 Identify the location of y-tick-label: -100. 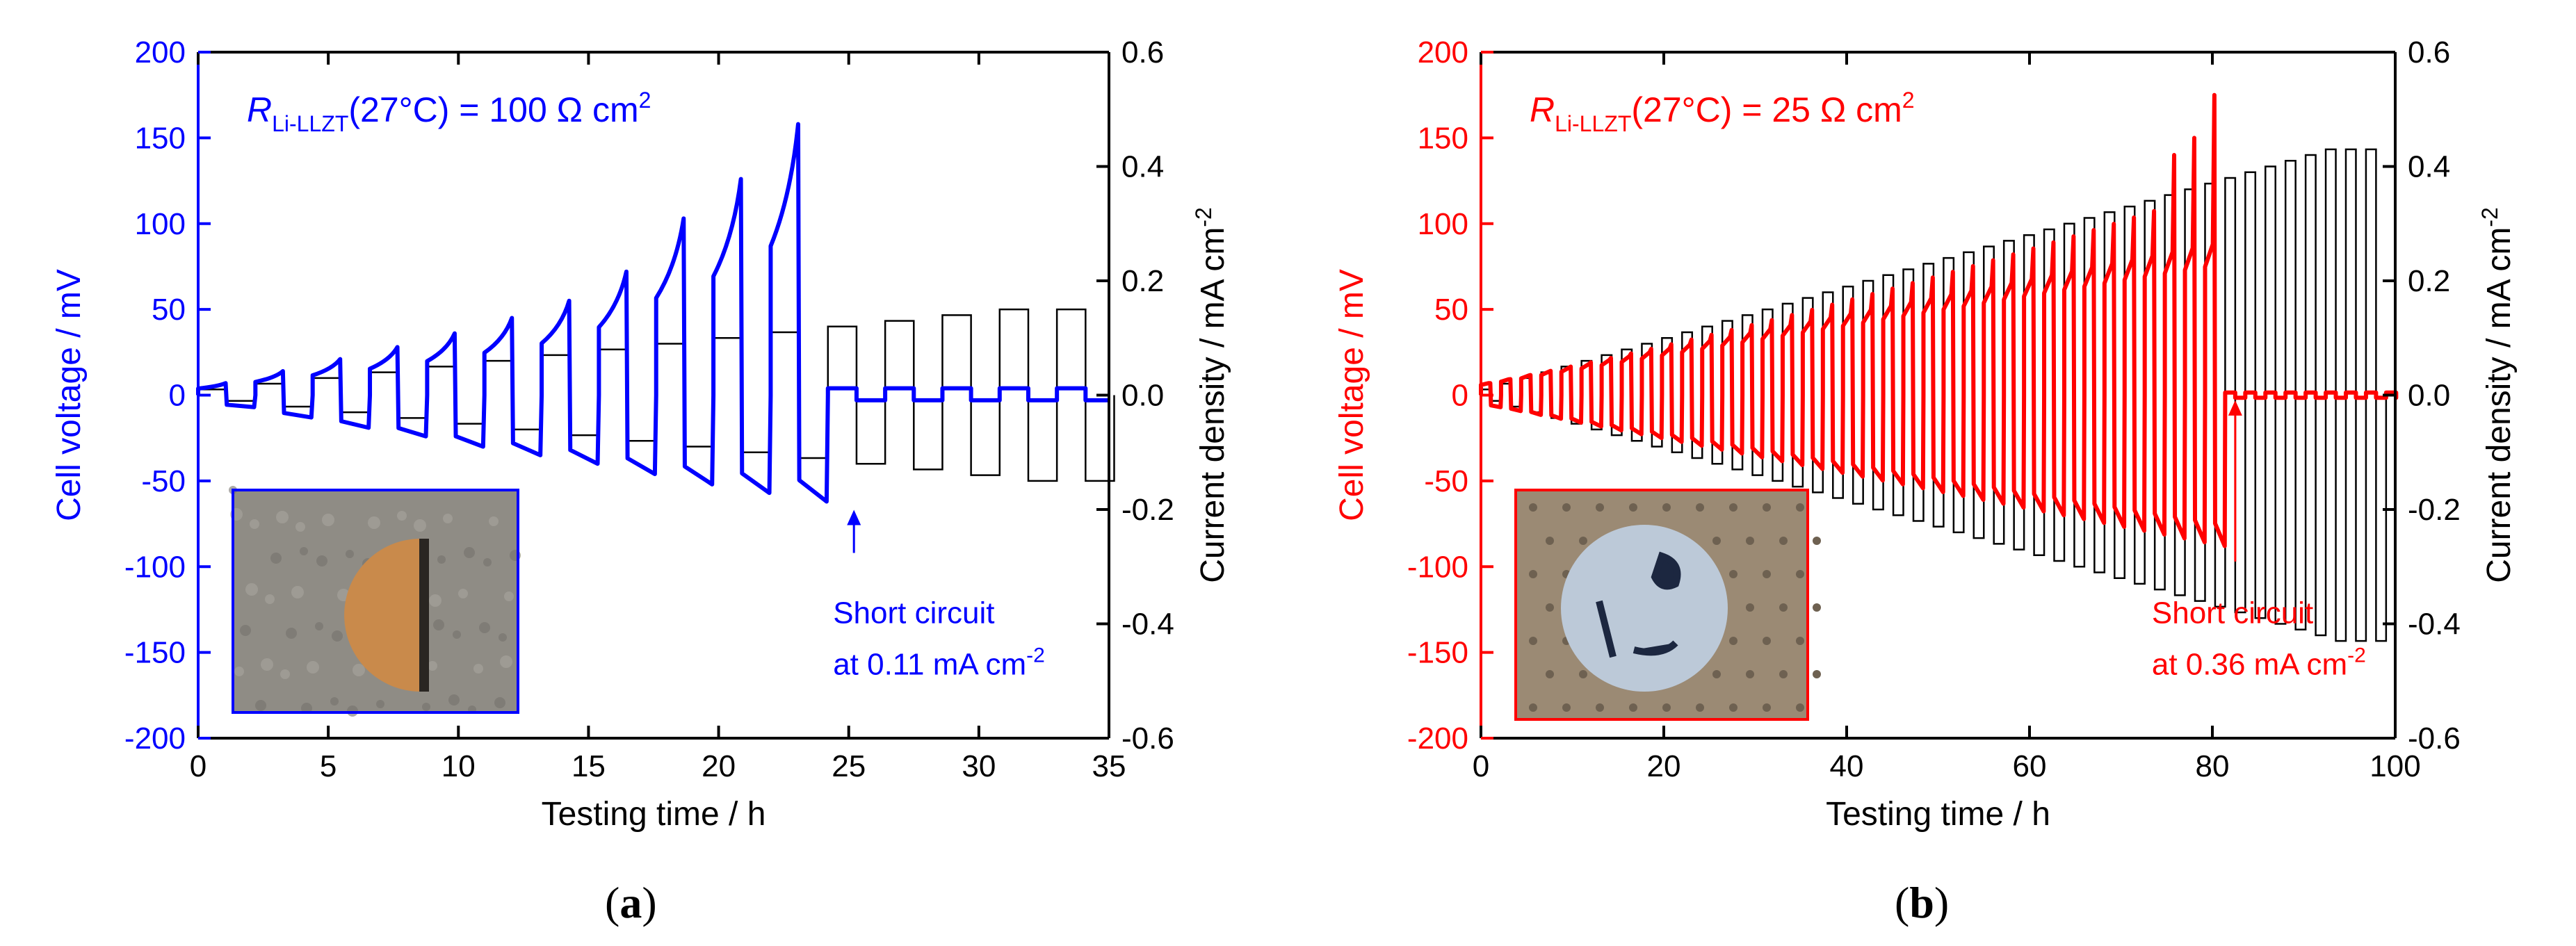
(1437, 567).